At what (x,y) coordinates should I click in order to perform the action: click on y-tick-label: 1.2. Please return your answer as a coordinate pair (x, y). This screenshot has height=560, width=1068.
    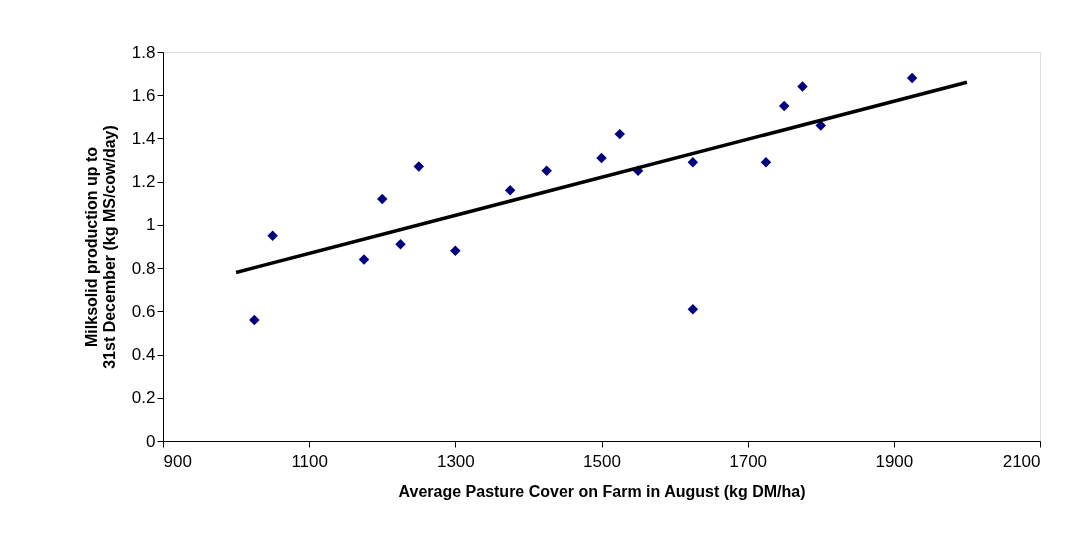
    Looking at the image, I should click on (143, 182).